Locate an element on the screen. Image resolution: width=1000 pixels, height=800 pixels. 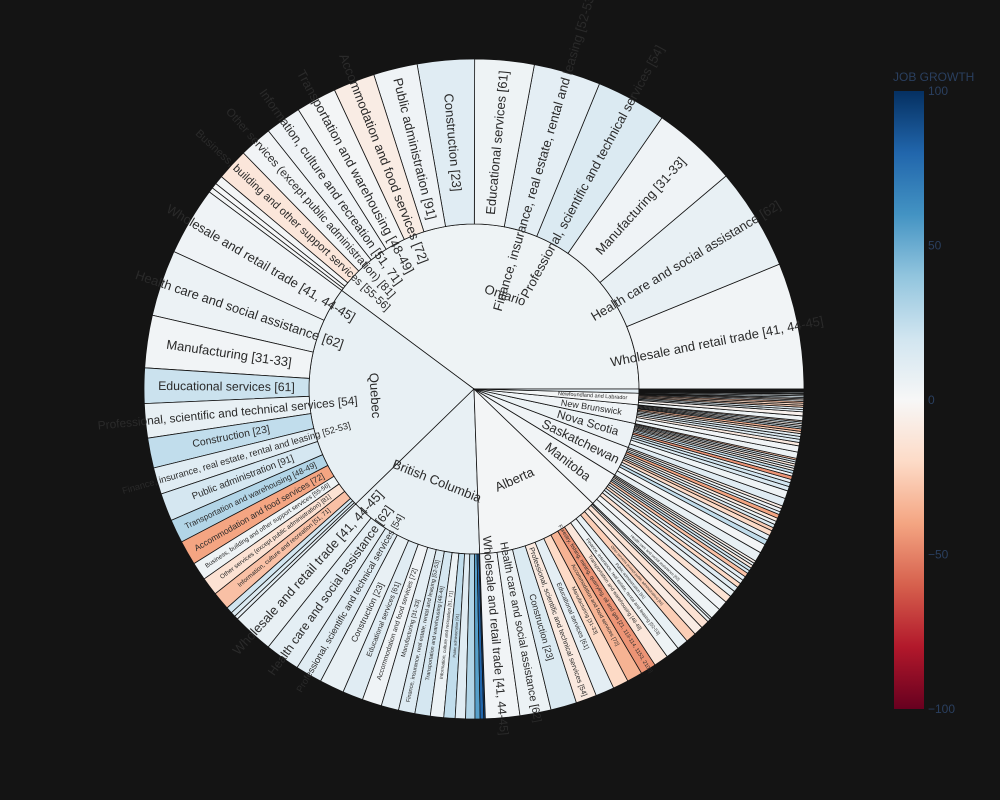
colorbar-tick-label: −100 is located at coordinates (941, 709).